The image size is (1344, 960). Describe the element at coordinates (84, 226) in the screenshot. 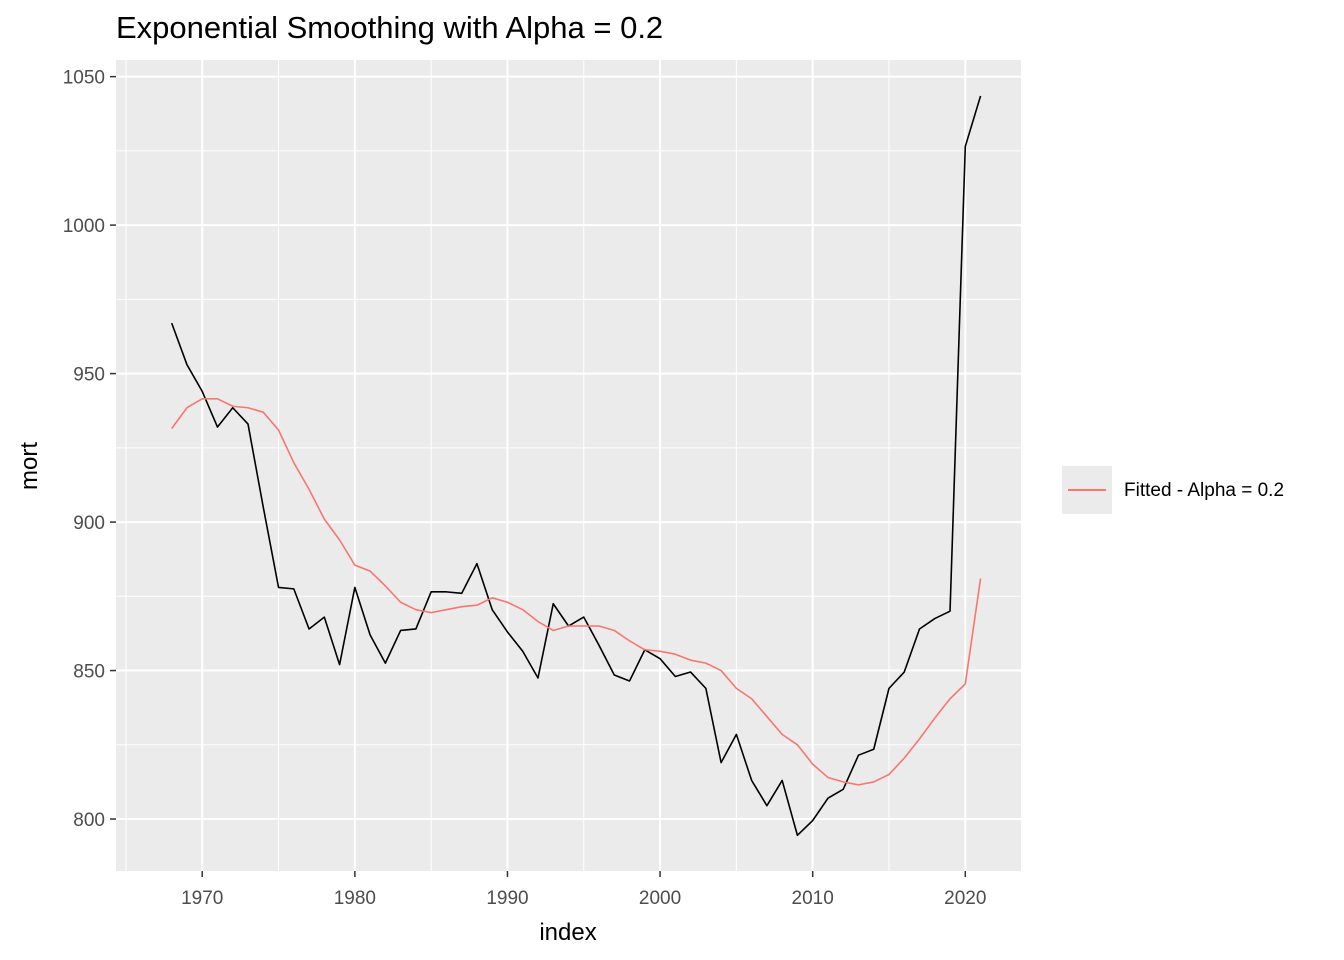

I see `y-tick-label: 1000` at that location.